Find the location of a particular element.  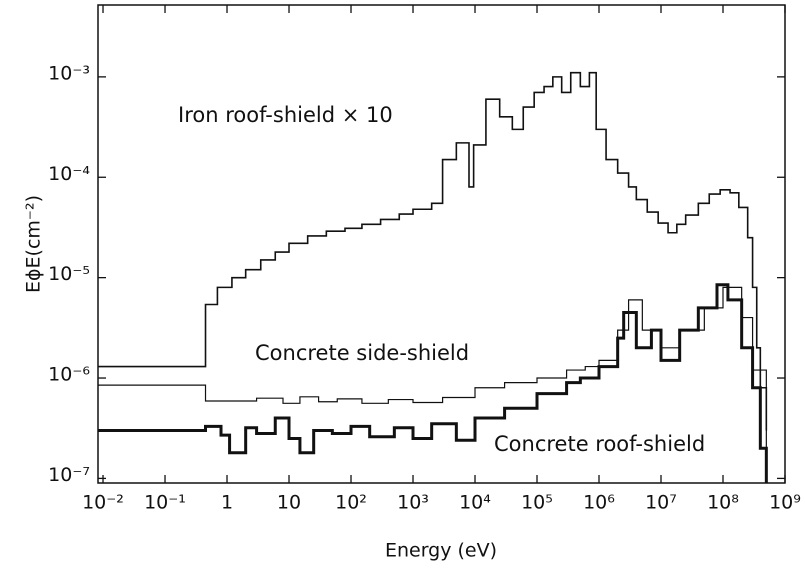

annotation: Iron roof-shield × 10 is located at coordinates (285, 115).